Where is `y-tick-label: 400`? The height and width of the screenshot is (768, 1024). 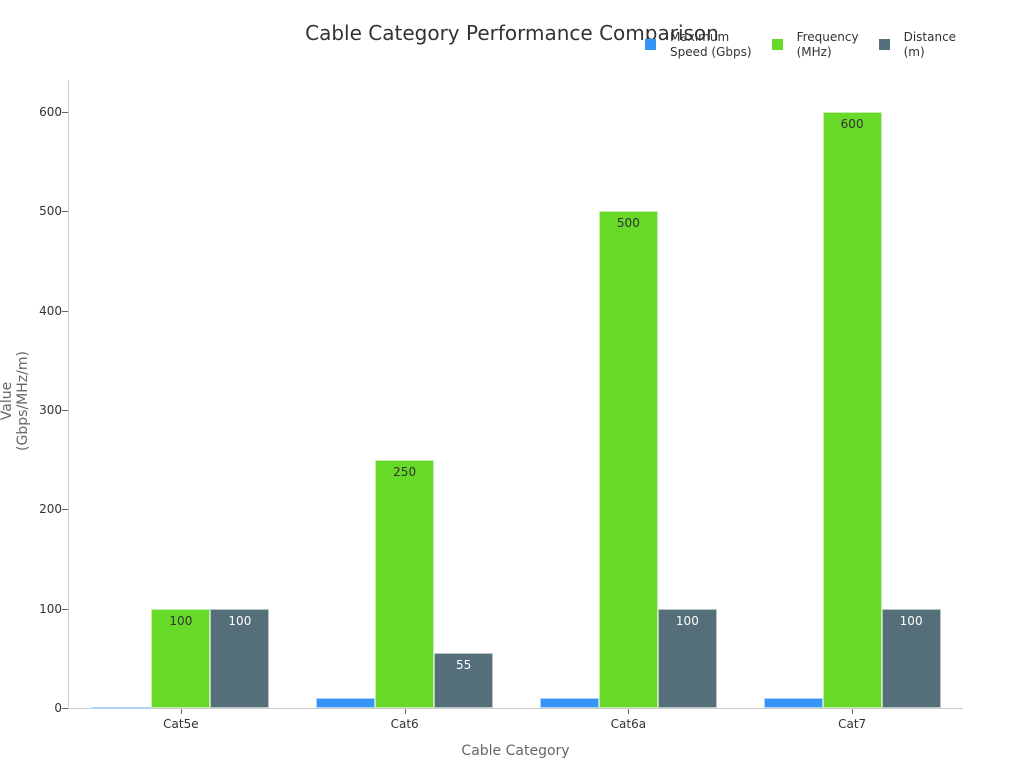
y-tick-label: 400 is located at coordinates (50, 310).